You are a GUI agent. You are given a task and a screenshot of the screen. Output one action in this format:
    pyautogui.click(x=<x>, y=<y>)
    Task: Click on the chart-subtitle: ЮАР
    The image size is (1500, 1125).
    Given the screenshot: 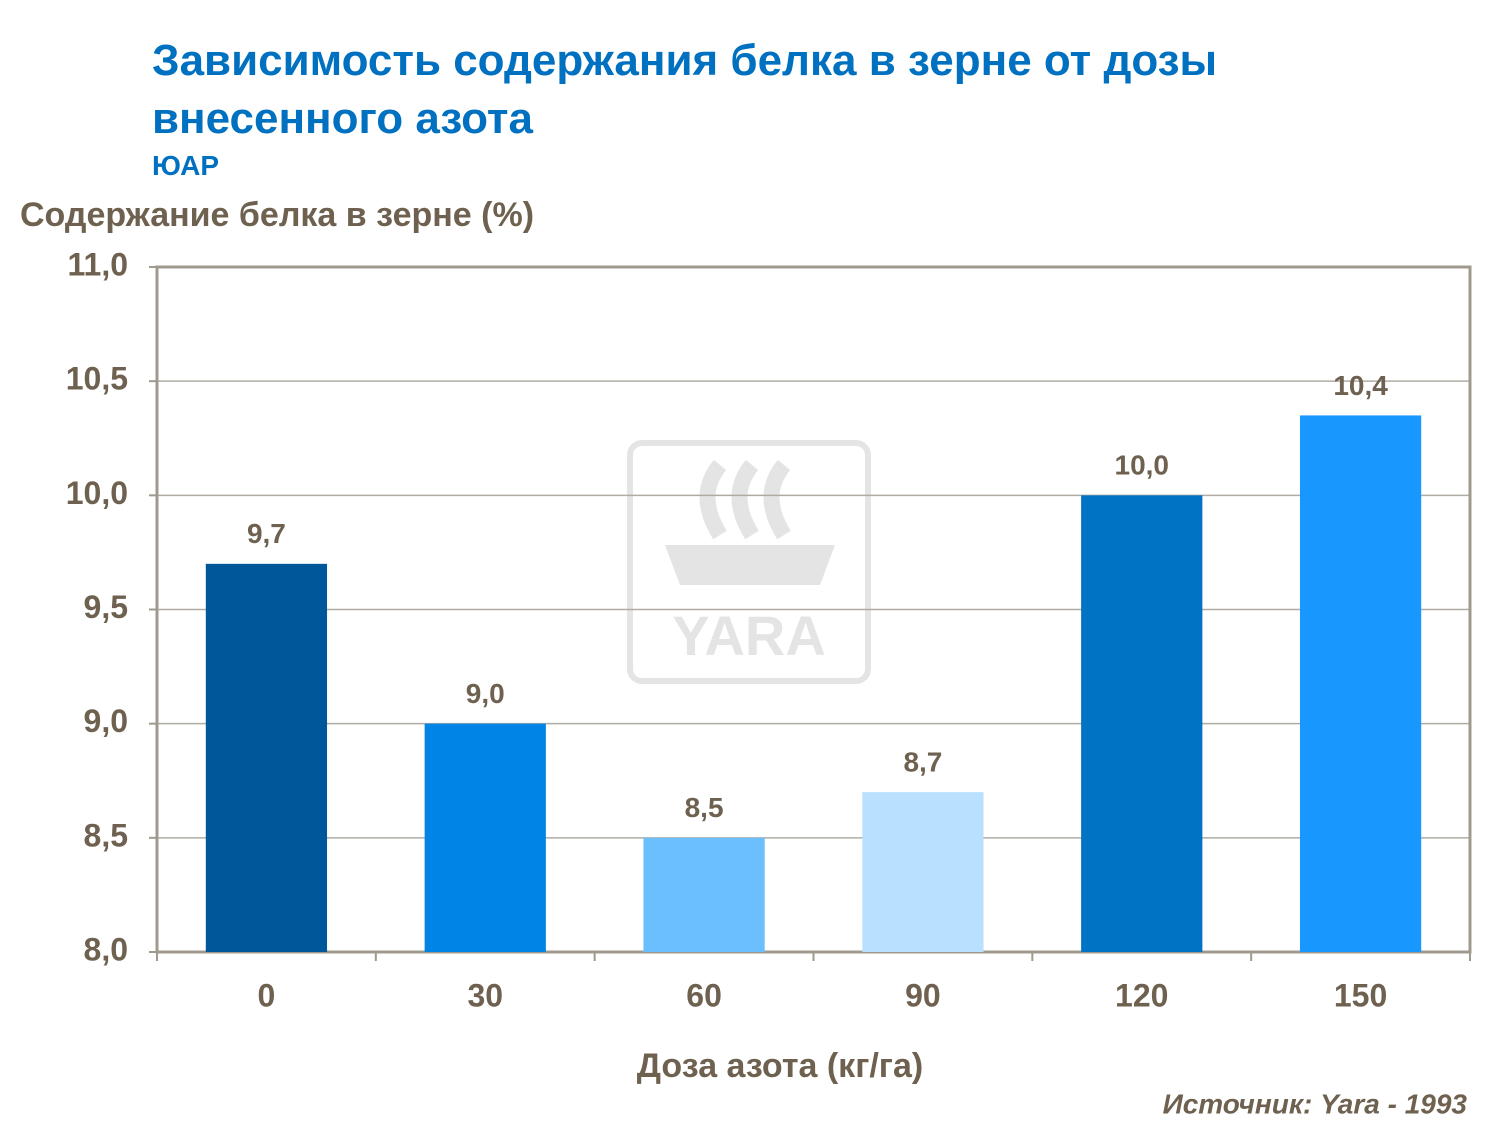 What is the action you would take?
    pyautogui.click(x=186, y=165)
    